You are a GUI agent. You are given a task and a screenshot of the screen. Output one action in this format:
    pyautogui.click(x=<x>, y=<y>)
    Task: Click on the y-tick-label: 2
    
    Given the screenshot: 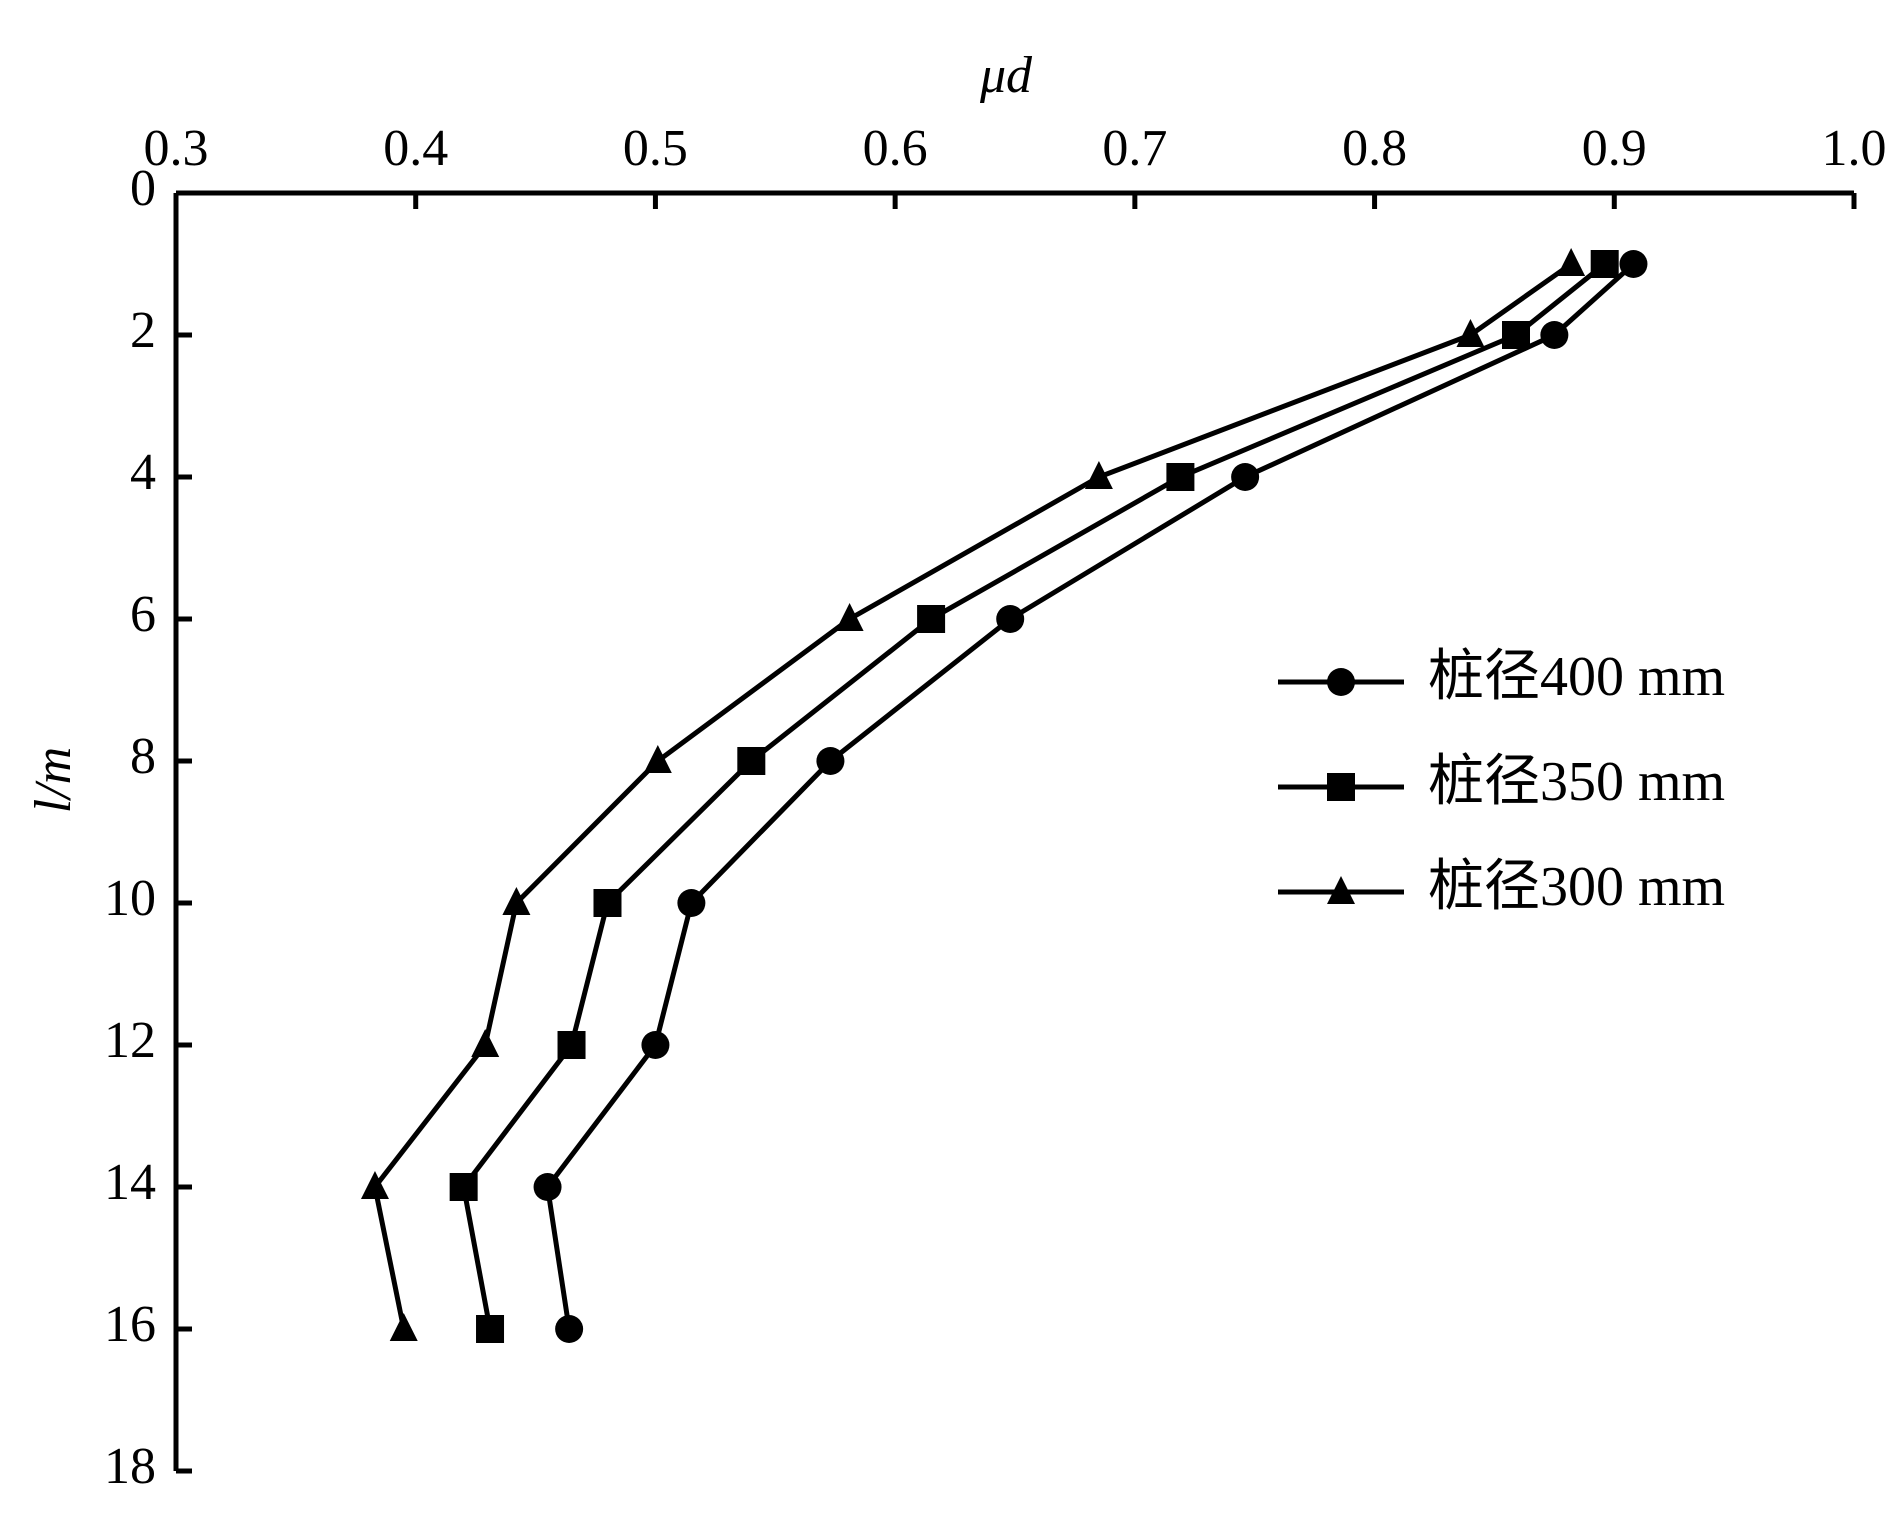 What is the action you would take?
    pyautogui.click(x=143, y=330)
    